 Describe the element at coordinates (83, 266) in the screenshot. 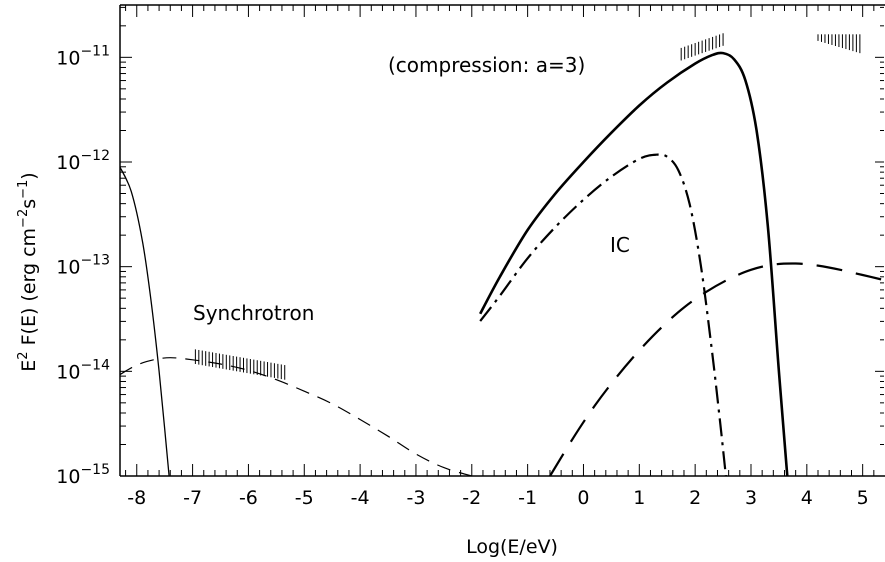

I see `y-tick-label: 10−13` at that location.